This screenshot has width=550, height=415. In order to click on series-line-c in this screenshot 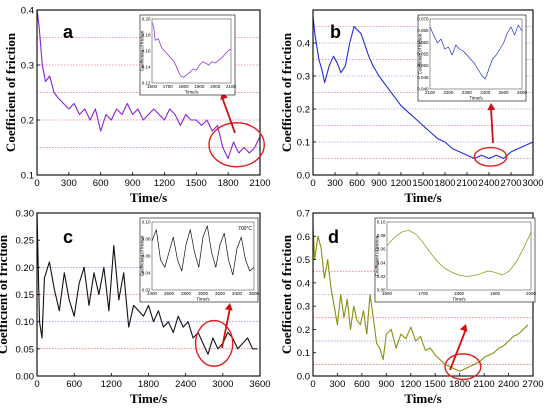, I will do `click(147, 283)`.